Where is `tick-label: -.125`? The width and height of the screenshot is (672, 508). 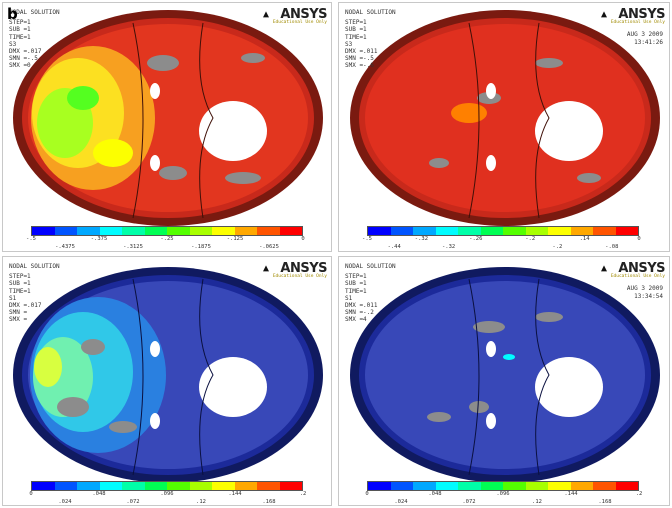
tick-label: -.125 is located at coordinates (235, 239).